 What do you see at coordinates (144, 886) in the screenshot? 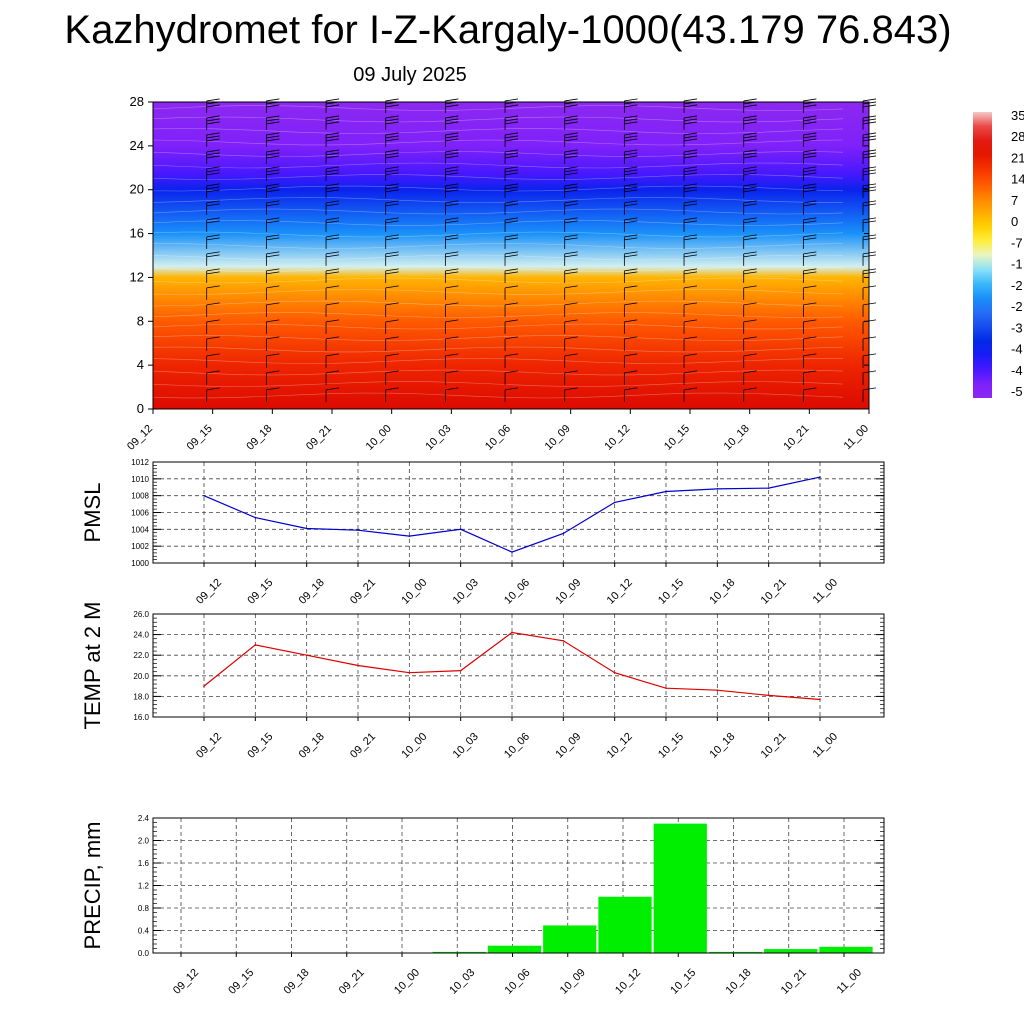
I see `y-tick-label: 1.2` at bounding box center [144, 886].